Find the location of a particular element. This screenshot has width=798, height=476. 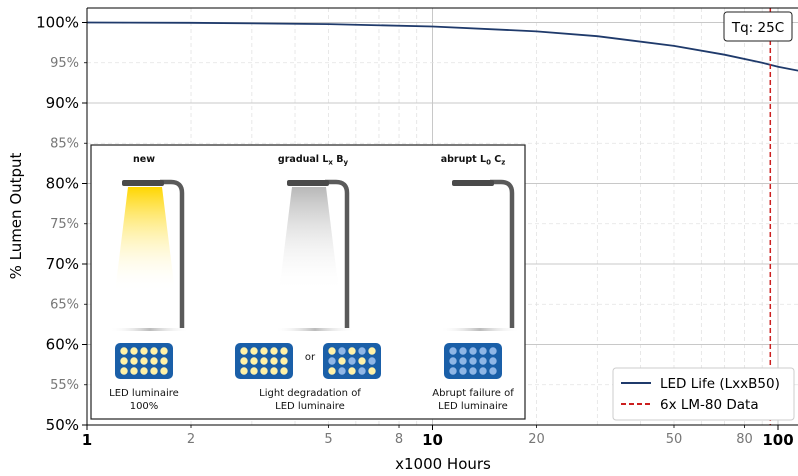

streetlight-pole-abrupt-icon is located at coordinates (502, 253).